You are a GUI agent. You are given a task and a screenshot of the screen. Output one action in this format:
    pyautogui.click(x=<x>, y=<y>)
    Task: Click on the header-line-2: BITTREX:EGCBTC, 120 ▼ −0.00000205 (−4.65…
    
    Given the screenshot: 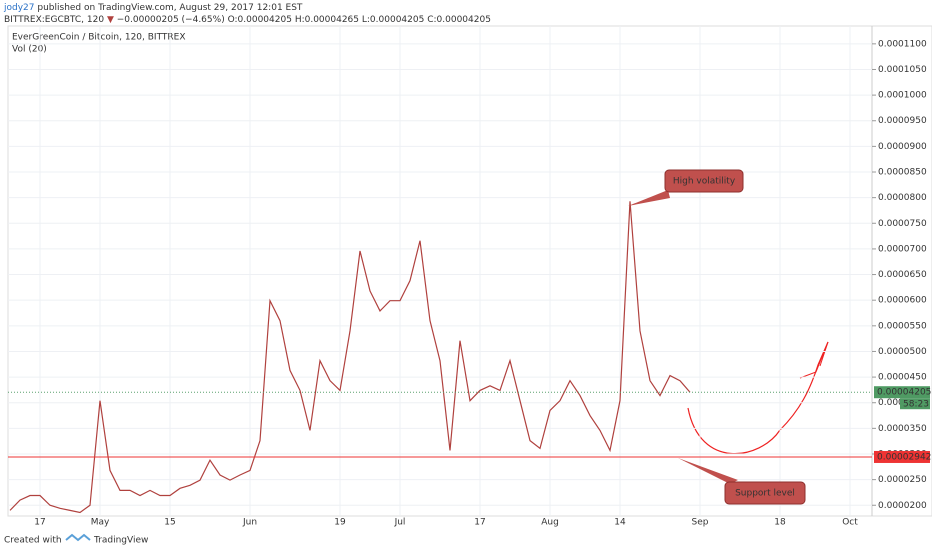 What is the action you would take?
    pyautogui.click(x=247, y=20)
    